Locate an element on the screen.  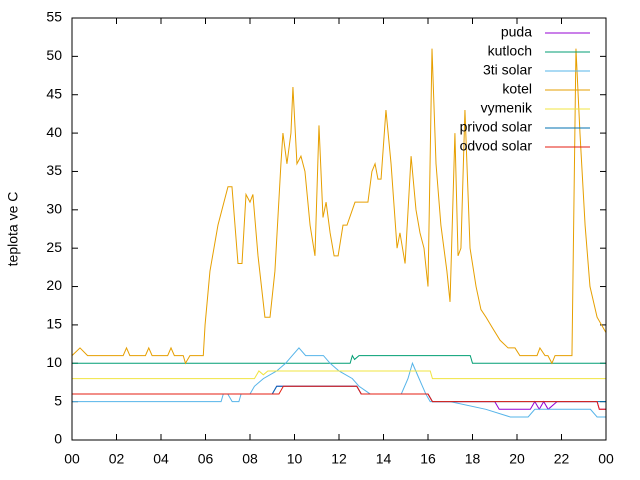
x-tick-label: 18 is located at coordinates (473, 459).